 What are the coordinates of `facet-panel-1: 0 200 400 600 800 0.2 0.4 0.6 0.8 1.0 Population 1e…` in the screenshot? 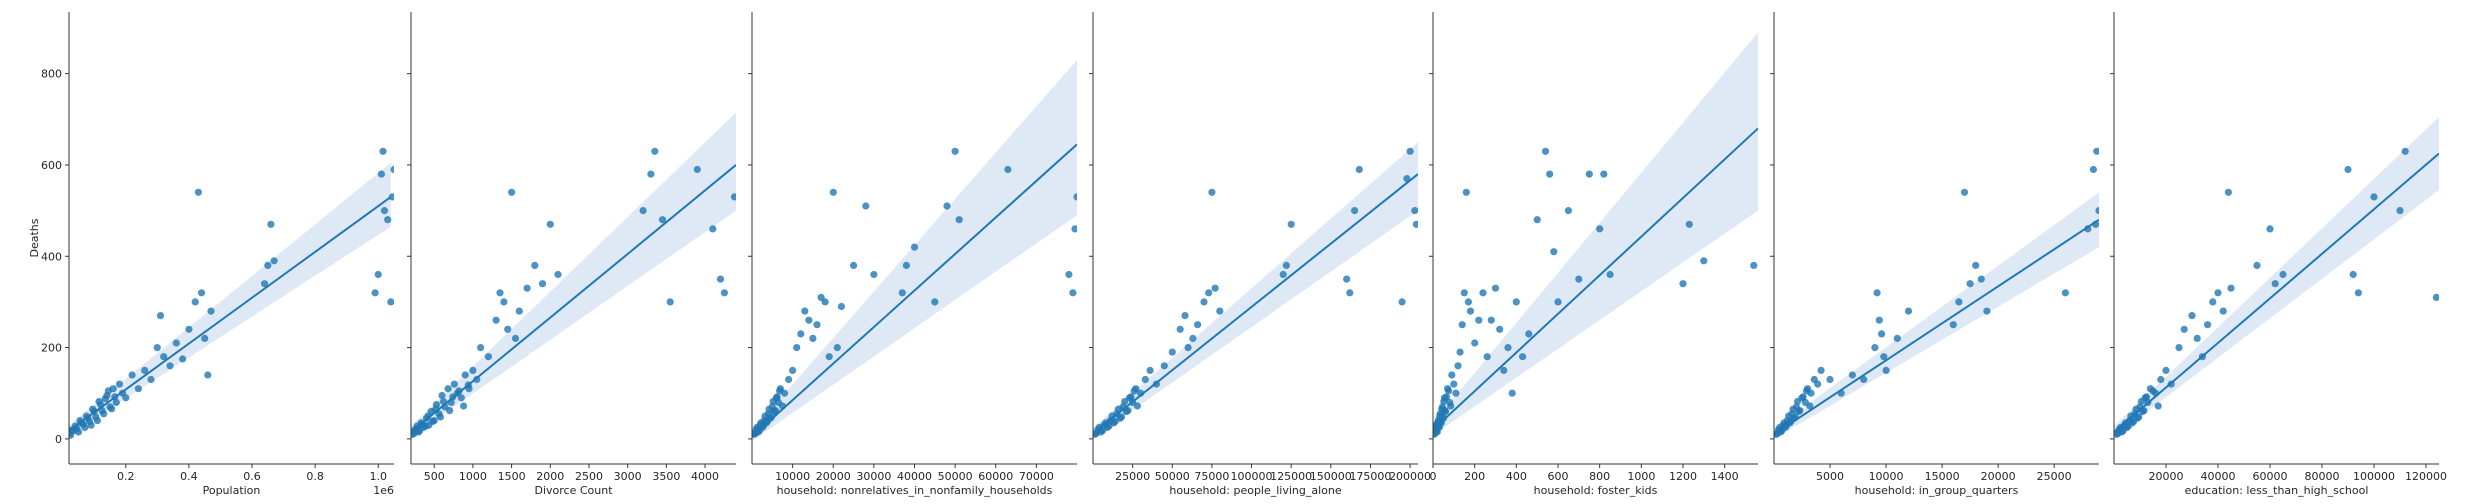 It's located at (217, 254).